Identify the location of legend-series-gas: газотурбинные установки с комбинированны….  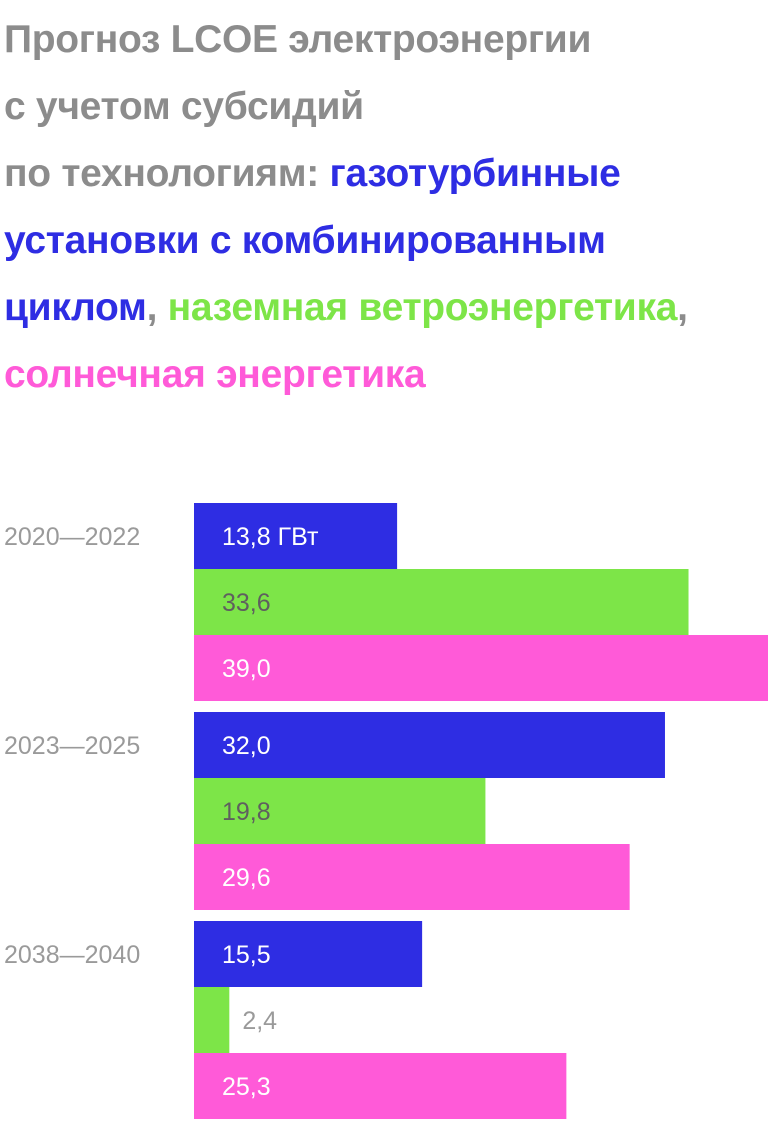
(312, 240).